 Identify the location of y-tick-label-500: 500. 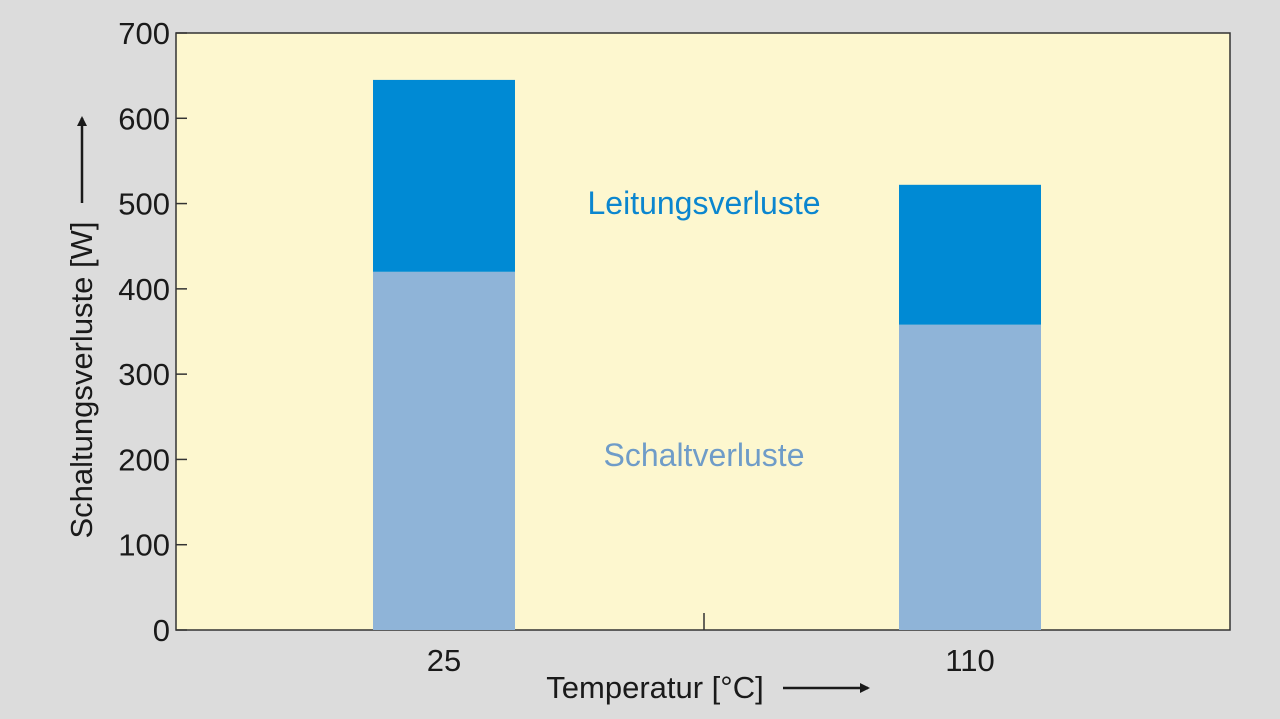
(144, 204).